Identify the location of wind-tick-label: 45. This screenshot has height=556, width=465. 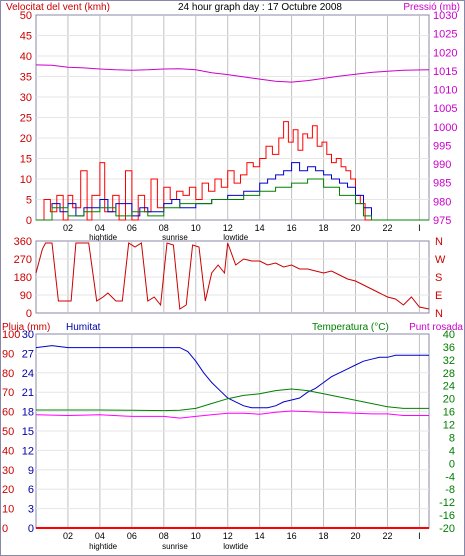
(26, 37).